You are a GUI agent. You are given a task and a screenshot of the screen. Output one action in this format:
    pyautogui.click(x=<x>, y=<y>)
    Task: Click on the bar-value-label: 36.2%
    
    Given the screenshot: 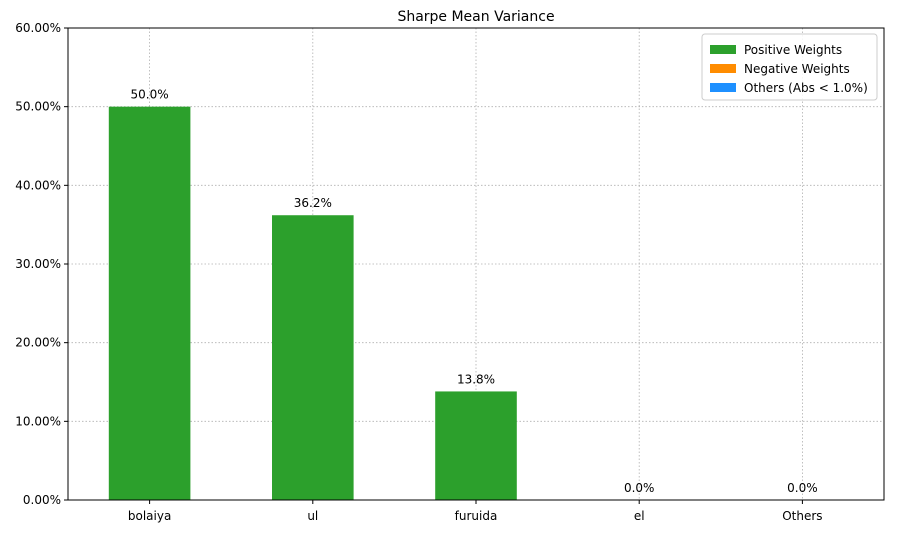 What is the action you would take?
    pyautogui.click(x=313, y=203)
    